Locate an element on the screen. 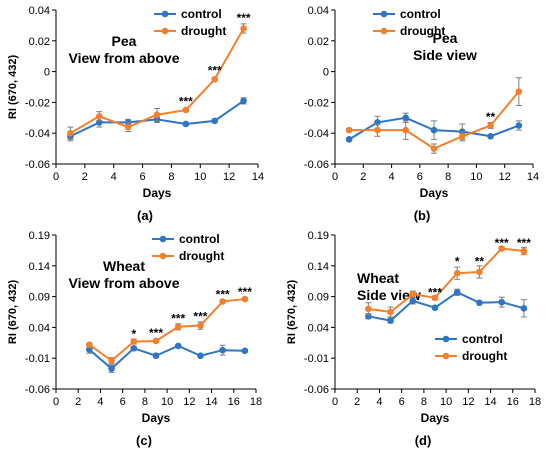 The width and height of the screenshot is (550, 451). series-line-control is located at coordinates (446, 306).